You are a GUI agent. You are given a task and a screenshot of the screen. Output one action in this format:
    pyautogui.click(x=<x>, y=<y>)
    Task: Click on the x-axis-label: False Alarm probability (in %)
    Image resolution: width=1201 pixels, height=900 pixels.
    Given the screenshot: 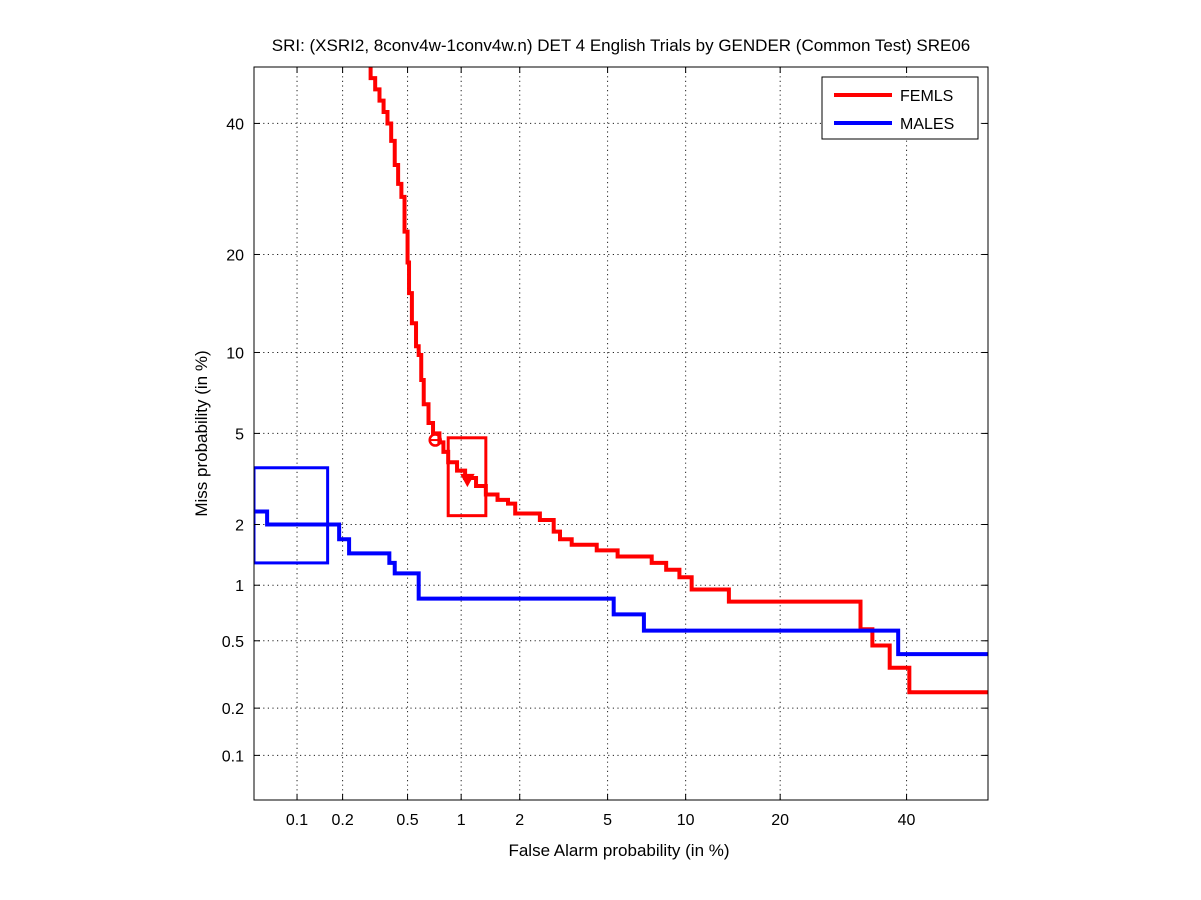 What is the action you would take?
    pyautogui.click(x=618, y=850)
    